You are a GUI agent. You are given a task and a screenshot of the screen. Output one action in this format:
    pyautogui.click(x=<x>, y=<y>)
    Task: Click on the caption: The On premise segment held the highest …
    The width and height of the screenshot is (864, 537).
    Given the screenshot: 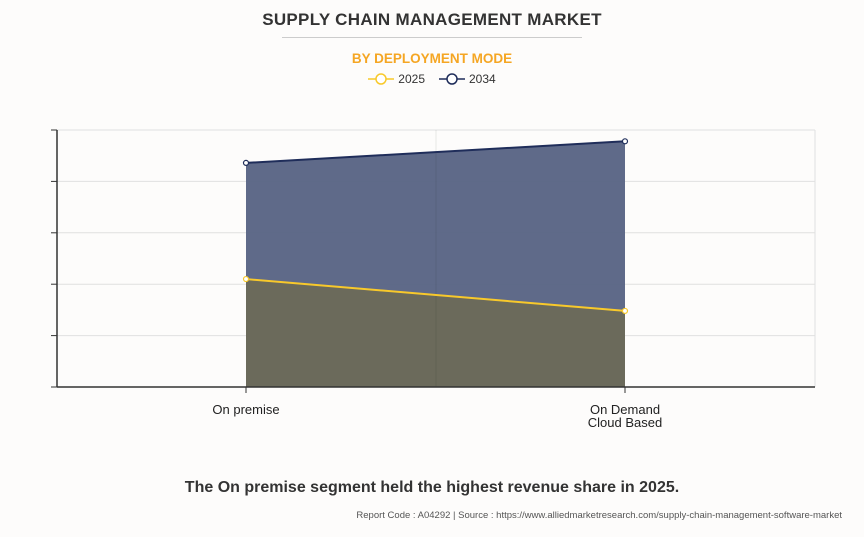 What is the action you would take?
    pyautogui.click(x=432, y=487)
    